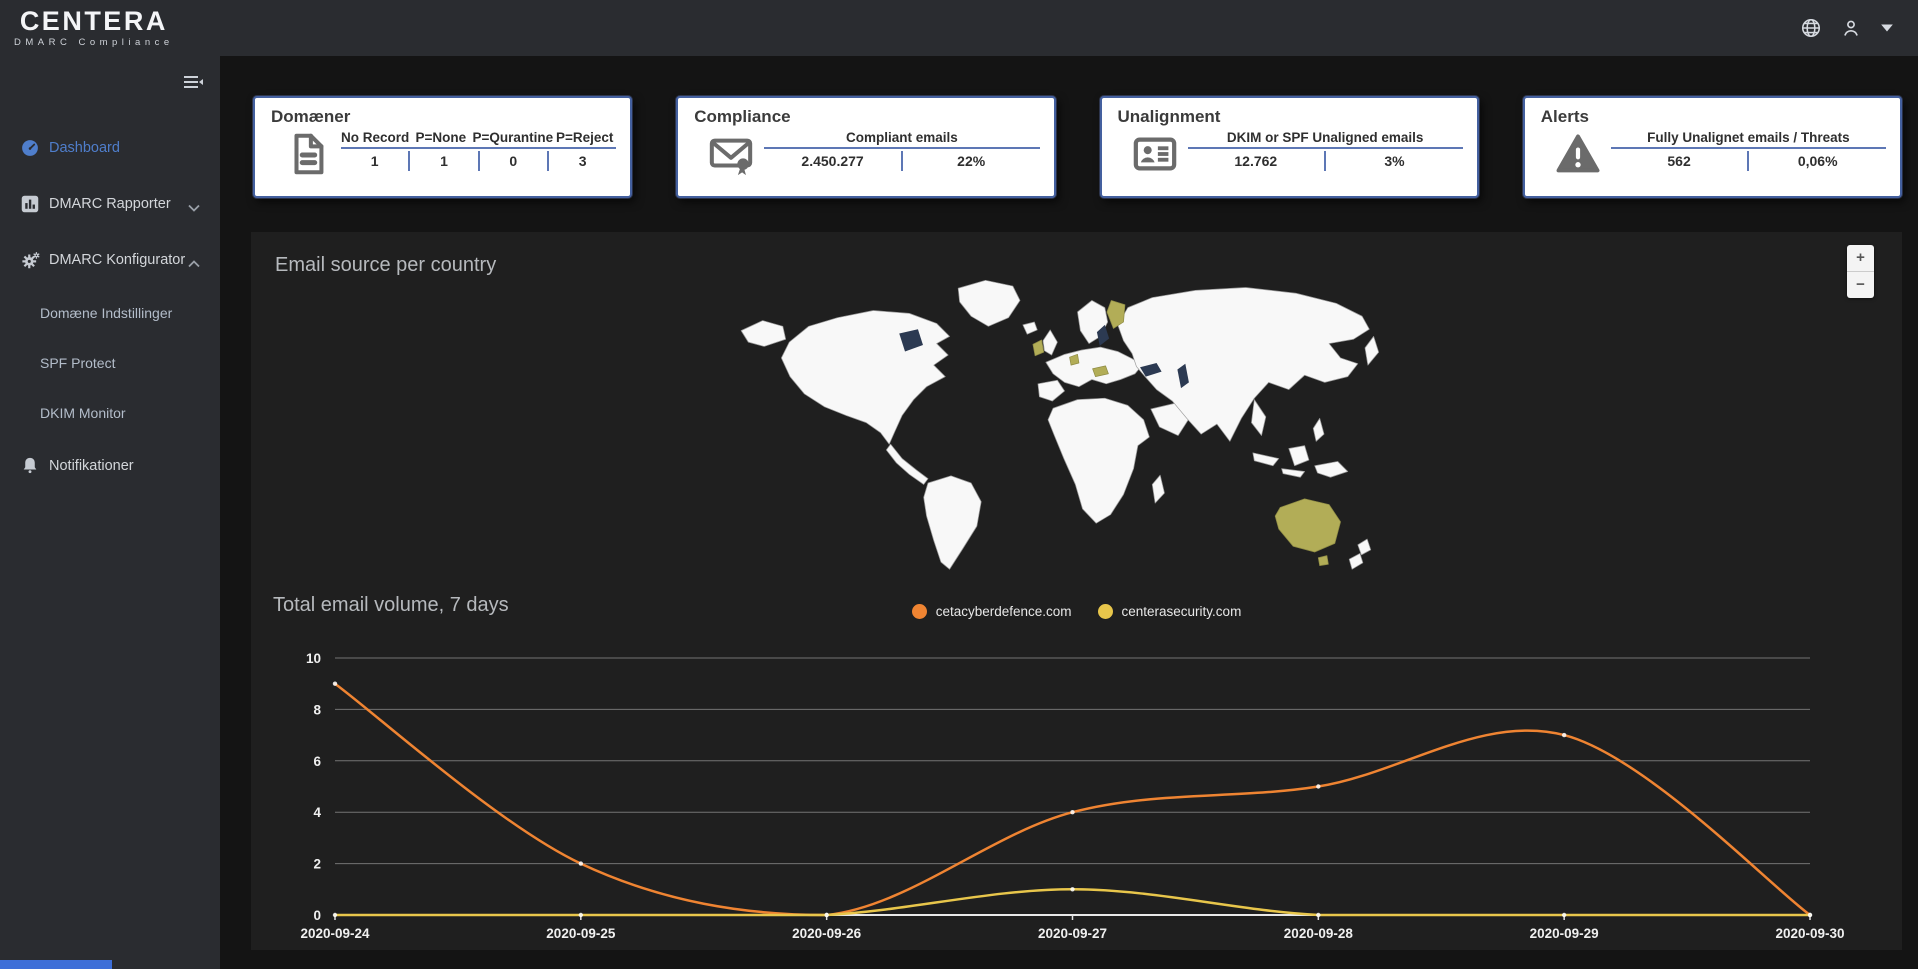 The height and width of the screenshot is (969, 1918). What do you see at coordinates (1076, 611) in the screenshot?
I see `chart-legend: cetacyberdefence.com centerasecurity.com` at bounding box center [1076, 611].